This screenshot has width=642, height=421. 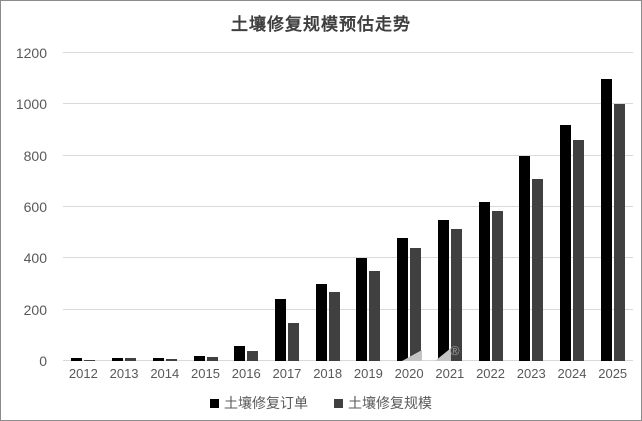 I want to click on y-axis-label: 200, so click(x=35, y=309).